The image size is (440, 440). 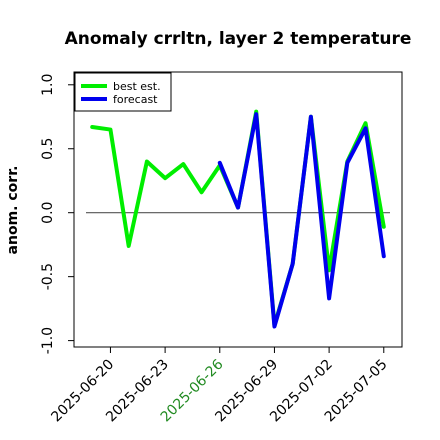 What do you see at coordinates (48, 85) in the screenshot?
I see `y-tick-label: 1.0` at bounding box center [48, 85].